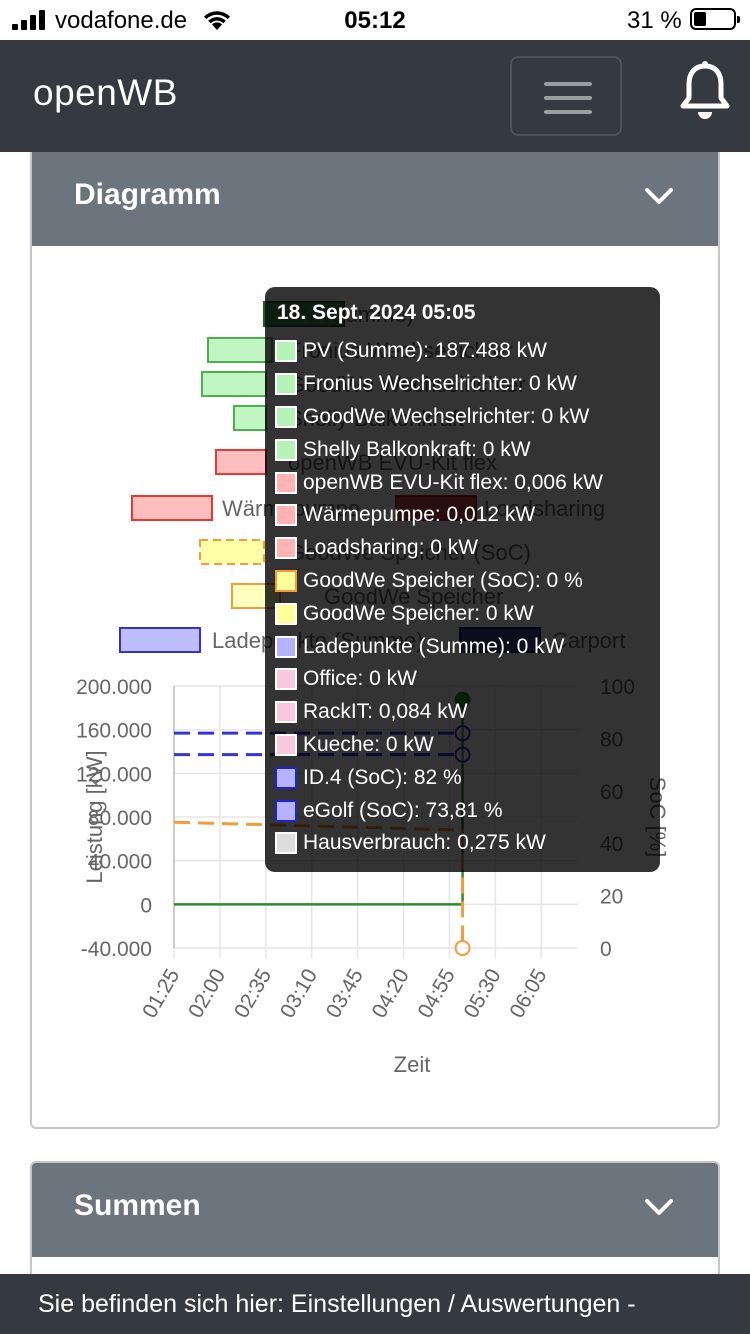 Image resolution: width=750 pixels, height=1334 pixels. I want to click on x-tick-label: 01:25, so click(161, 993).